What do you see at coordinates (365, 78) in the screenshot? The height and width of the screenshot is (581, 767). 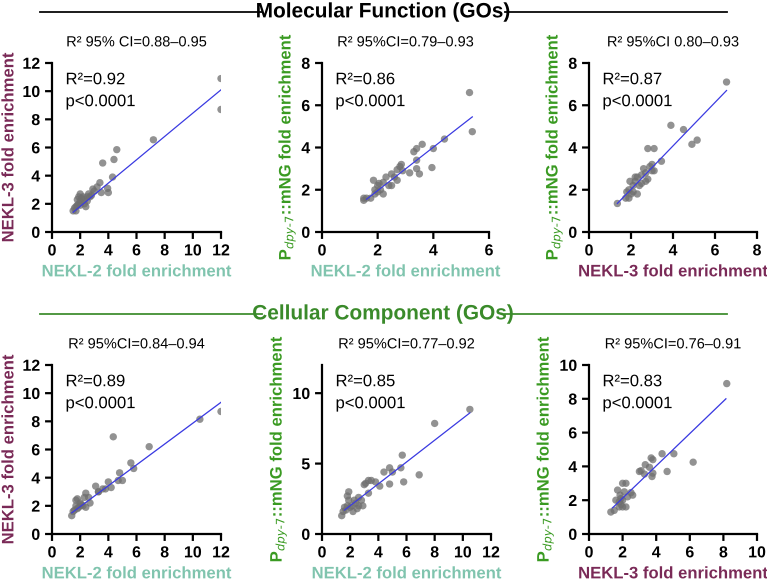 I see `annotation: R²=0.86` at bounding box center [365, 78].